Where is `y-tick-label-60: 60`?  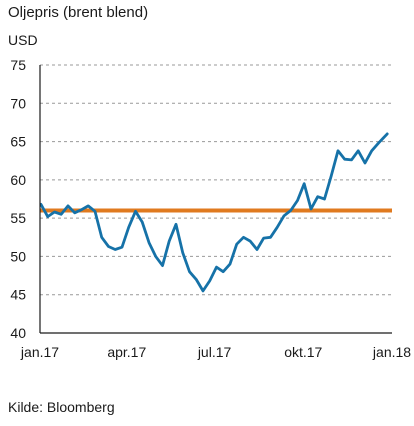 y-tick-label-60: 60 is located at coordinates (18, 180).